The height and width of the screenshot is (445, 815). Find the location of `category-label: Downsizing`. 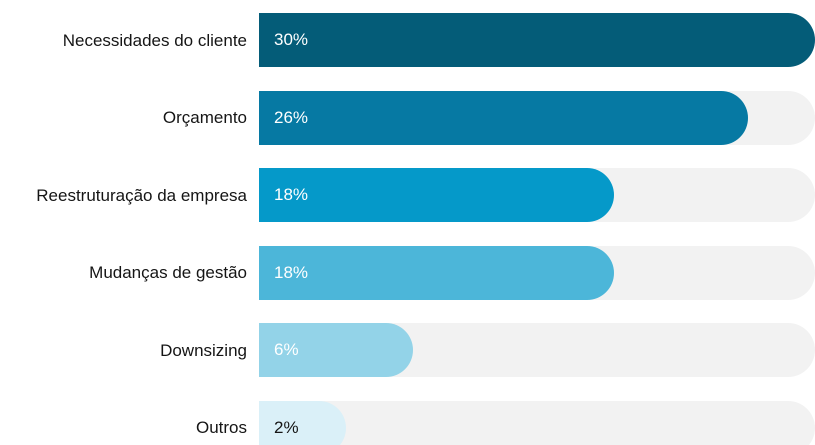

category-label: Downsizing is located at coordinates (203, 350).